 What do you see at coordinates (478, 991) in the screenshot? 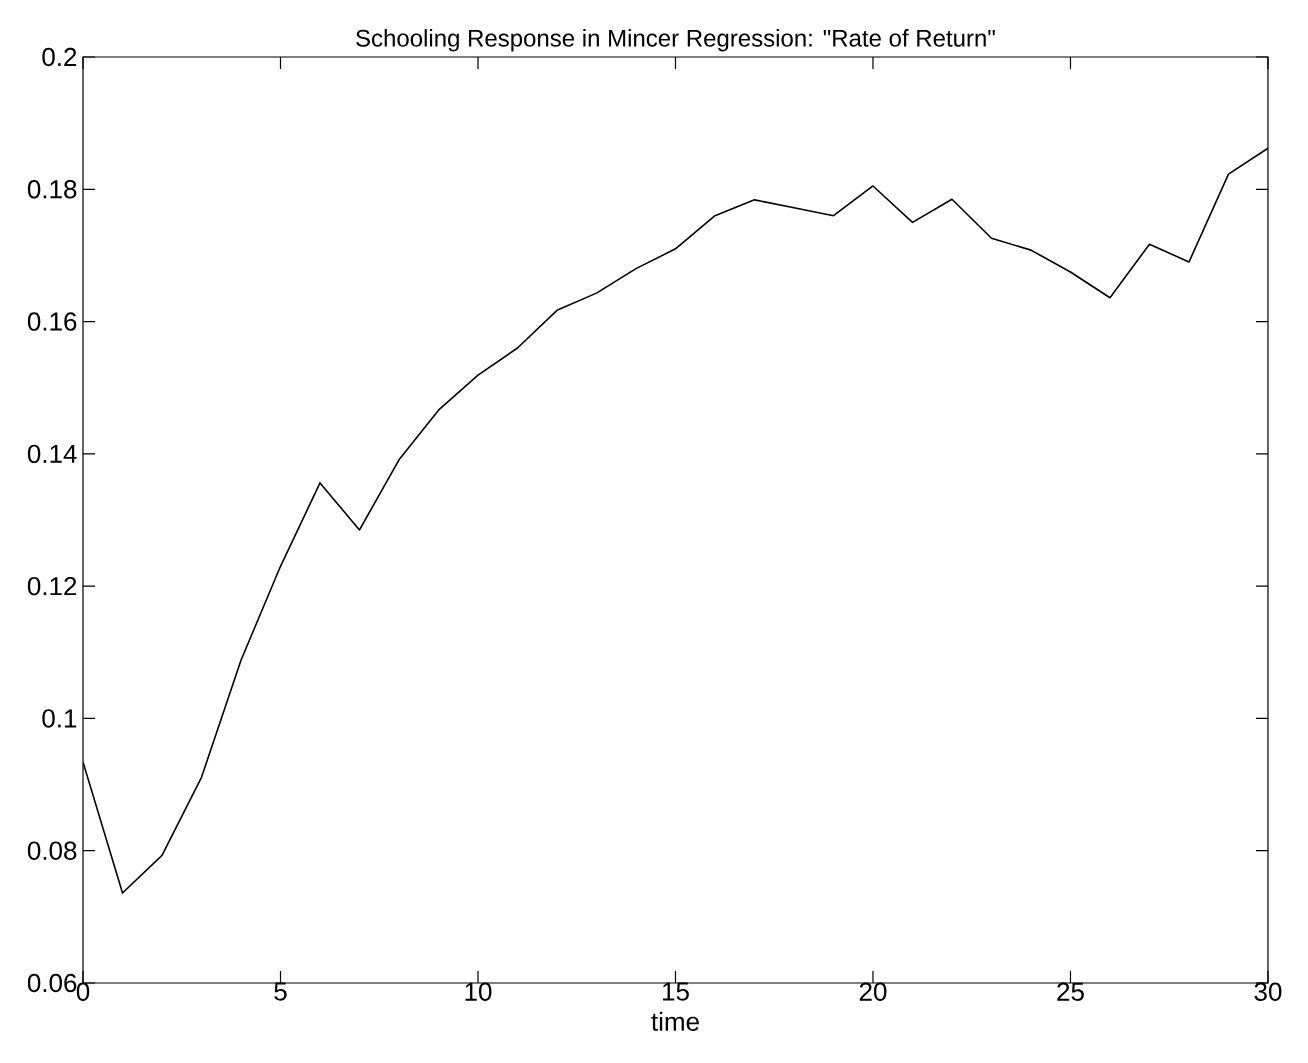
I see `x-tick-label: 10` at bounding box center [478, 991].